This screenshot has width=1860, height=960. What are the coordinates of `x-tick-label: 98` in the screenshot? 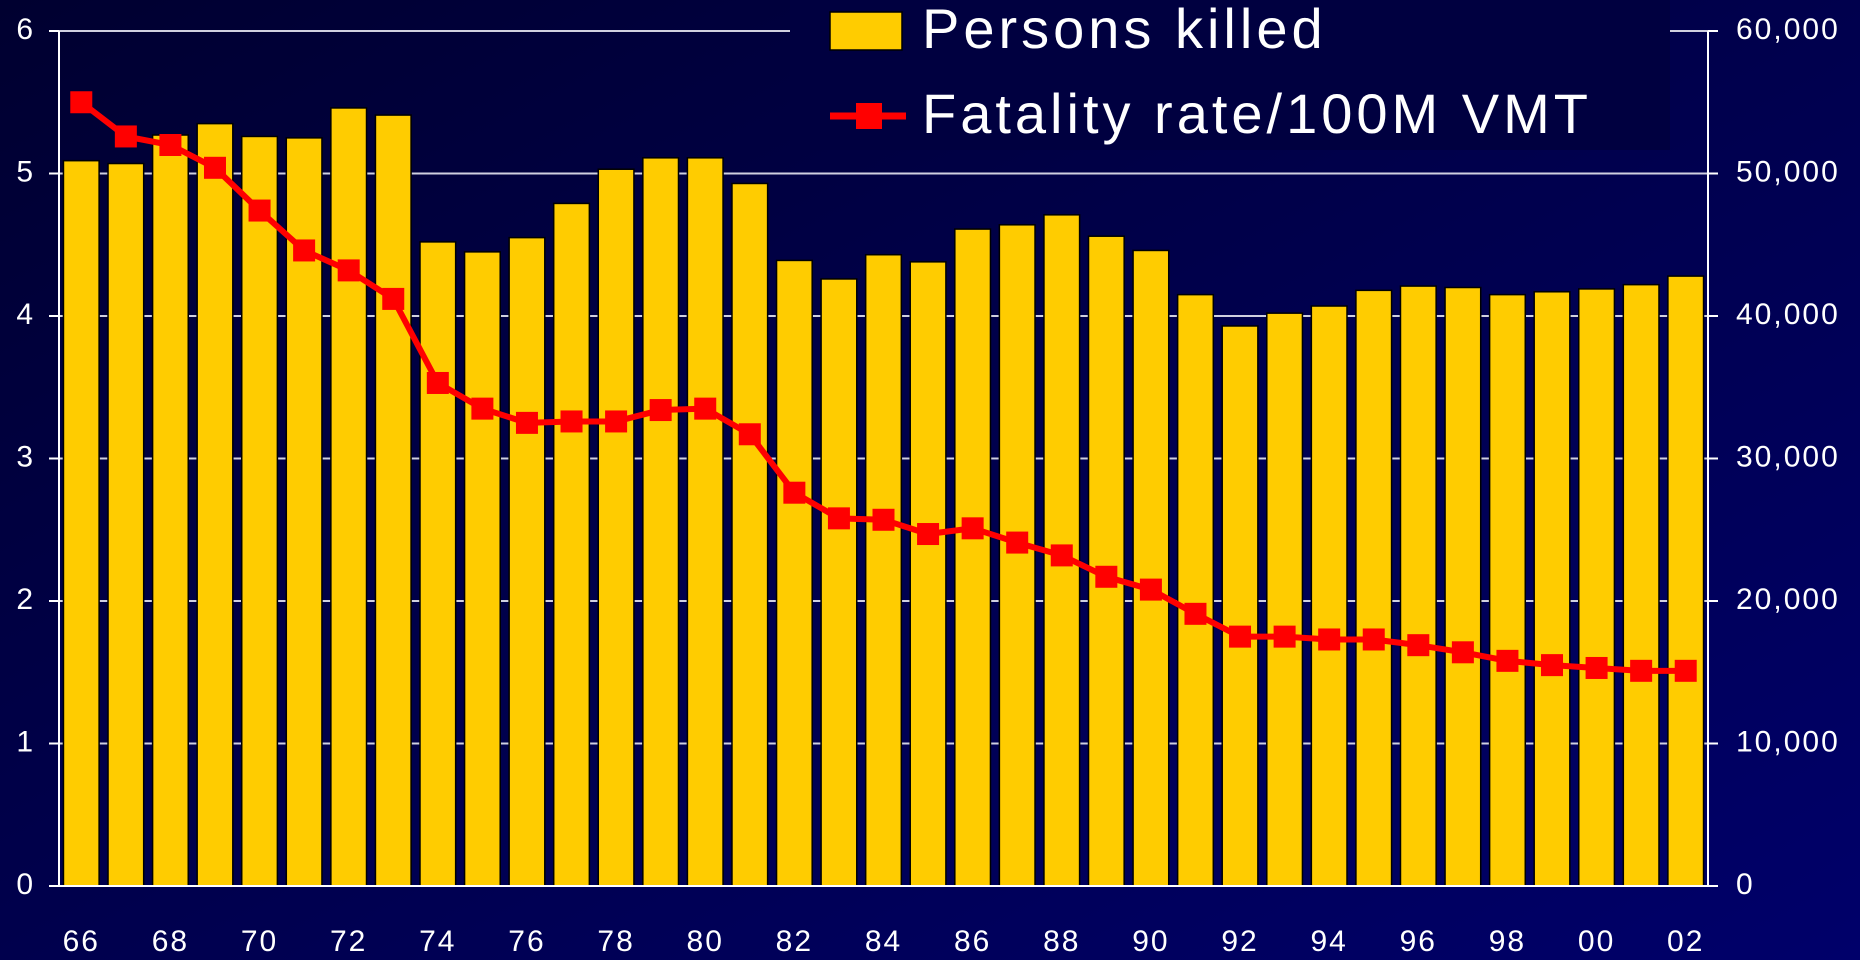 It's located at (1507, 941).